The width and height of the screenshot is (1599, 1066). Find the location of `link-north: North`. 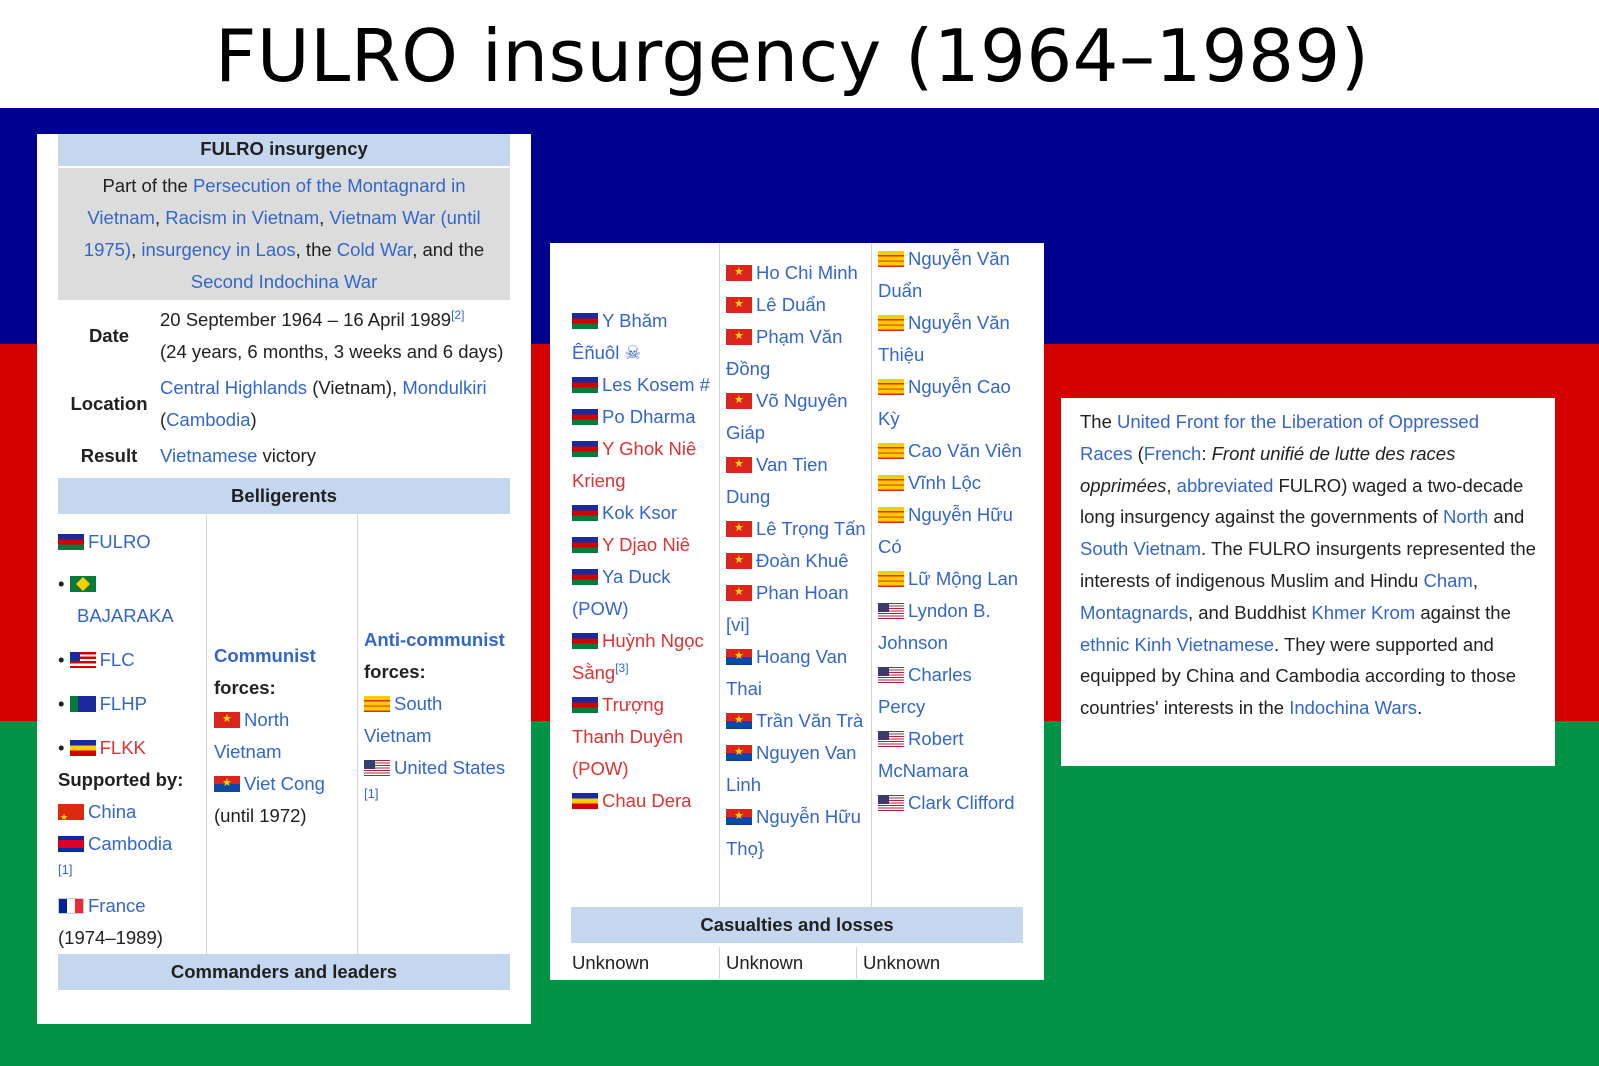

link-north: North is located at coordinates (1466, 517).